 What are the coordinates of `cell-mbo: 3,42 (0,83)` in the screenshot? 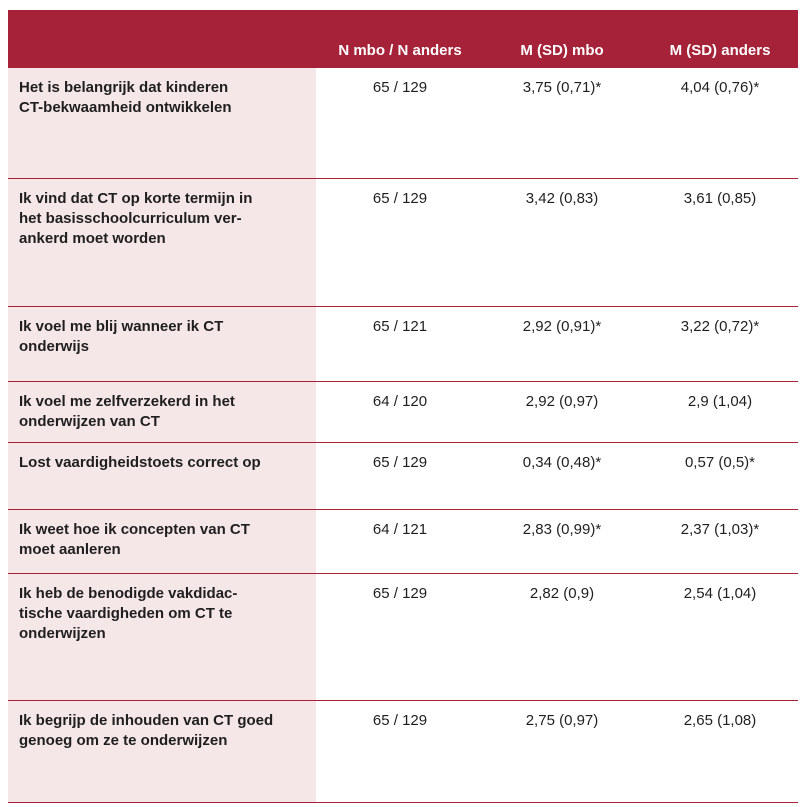 It's located at (562, 198).